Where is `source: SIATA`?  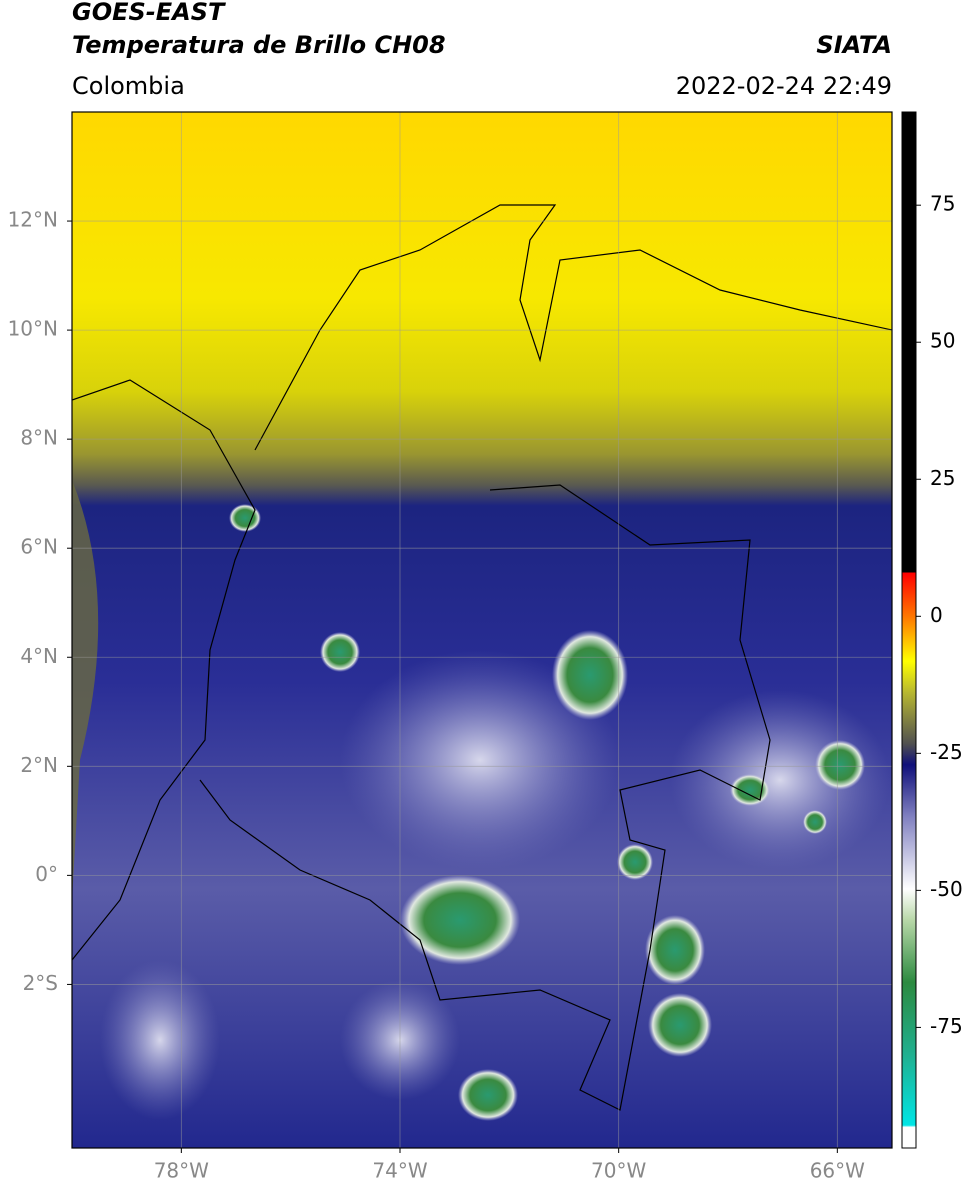
source: SIATA is located at coordinates (854, 45).